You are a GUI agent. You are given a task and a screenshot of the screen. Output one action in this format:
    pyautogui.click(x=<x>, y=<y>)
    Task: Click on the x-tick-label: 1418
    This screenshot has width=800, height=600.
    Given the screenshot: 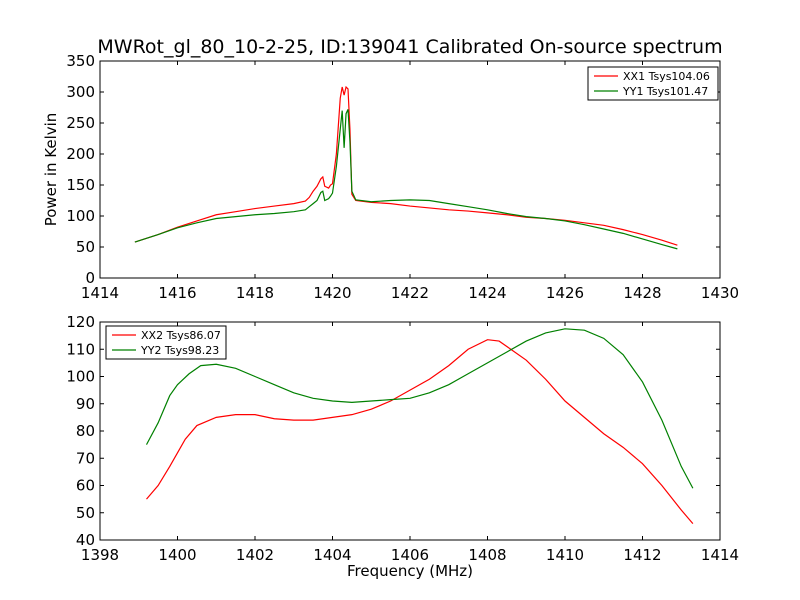 What is the action you would take?
    pyautogui.click(x=255, y=293)
    